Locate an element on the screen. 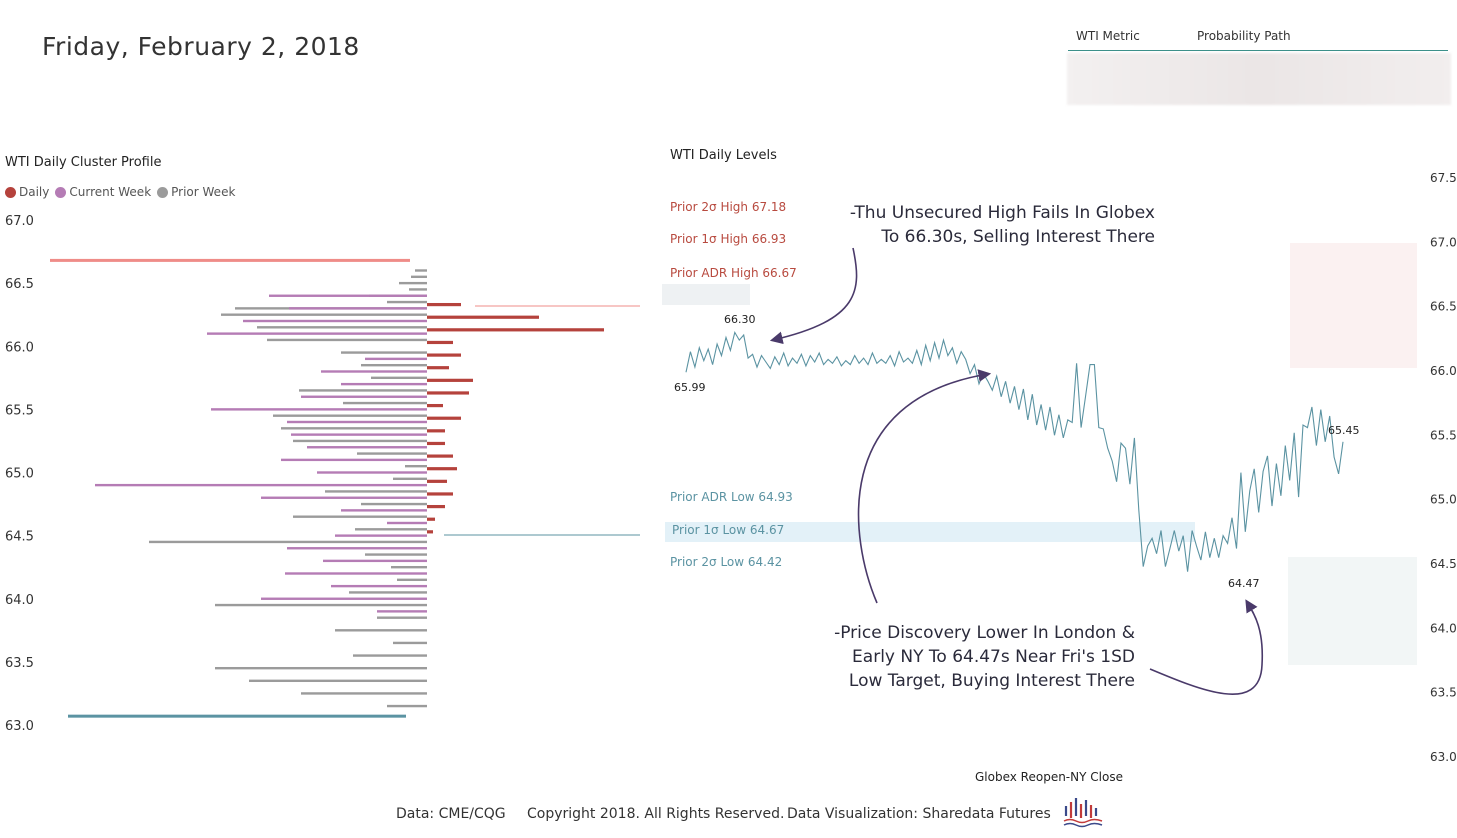  legend-item-daily: Daily is located at coordinates (27, 192).